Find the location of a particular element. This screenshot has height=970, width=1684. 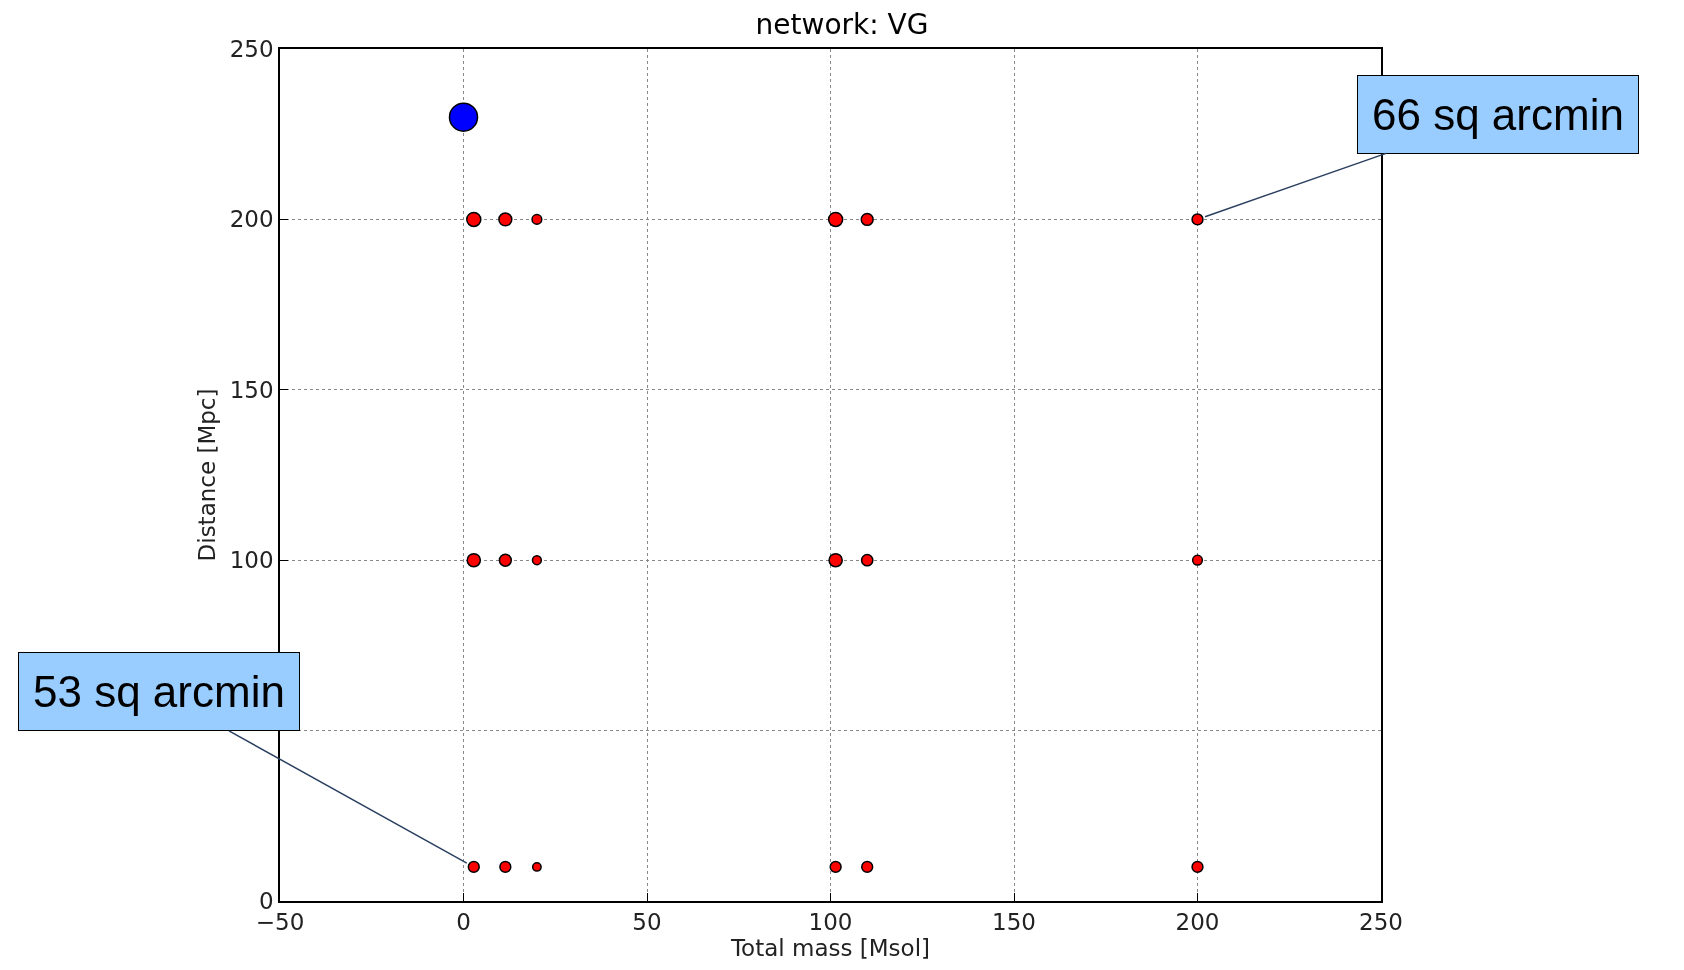

y-tick-label: 200 is located at coordinates (251, 219).